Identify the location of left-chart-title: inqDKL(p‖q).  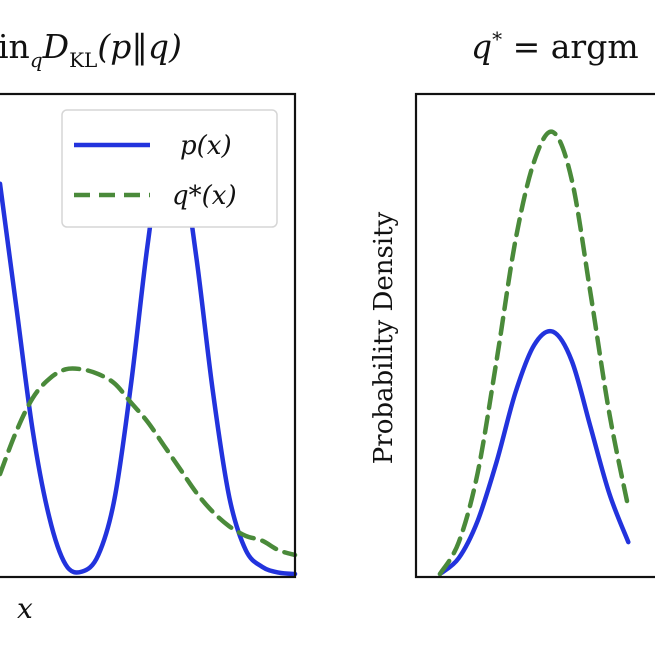
(91, 49).